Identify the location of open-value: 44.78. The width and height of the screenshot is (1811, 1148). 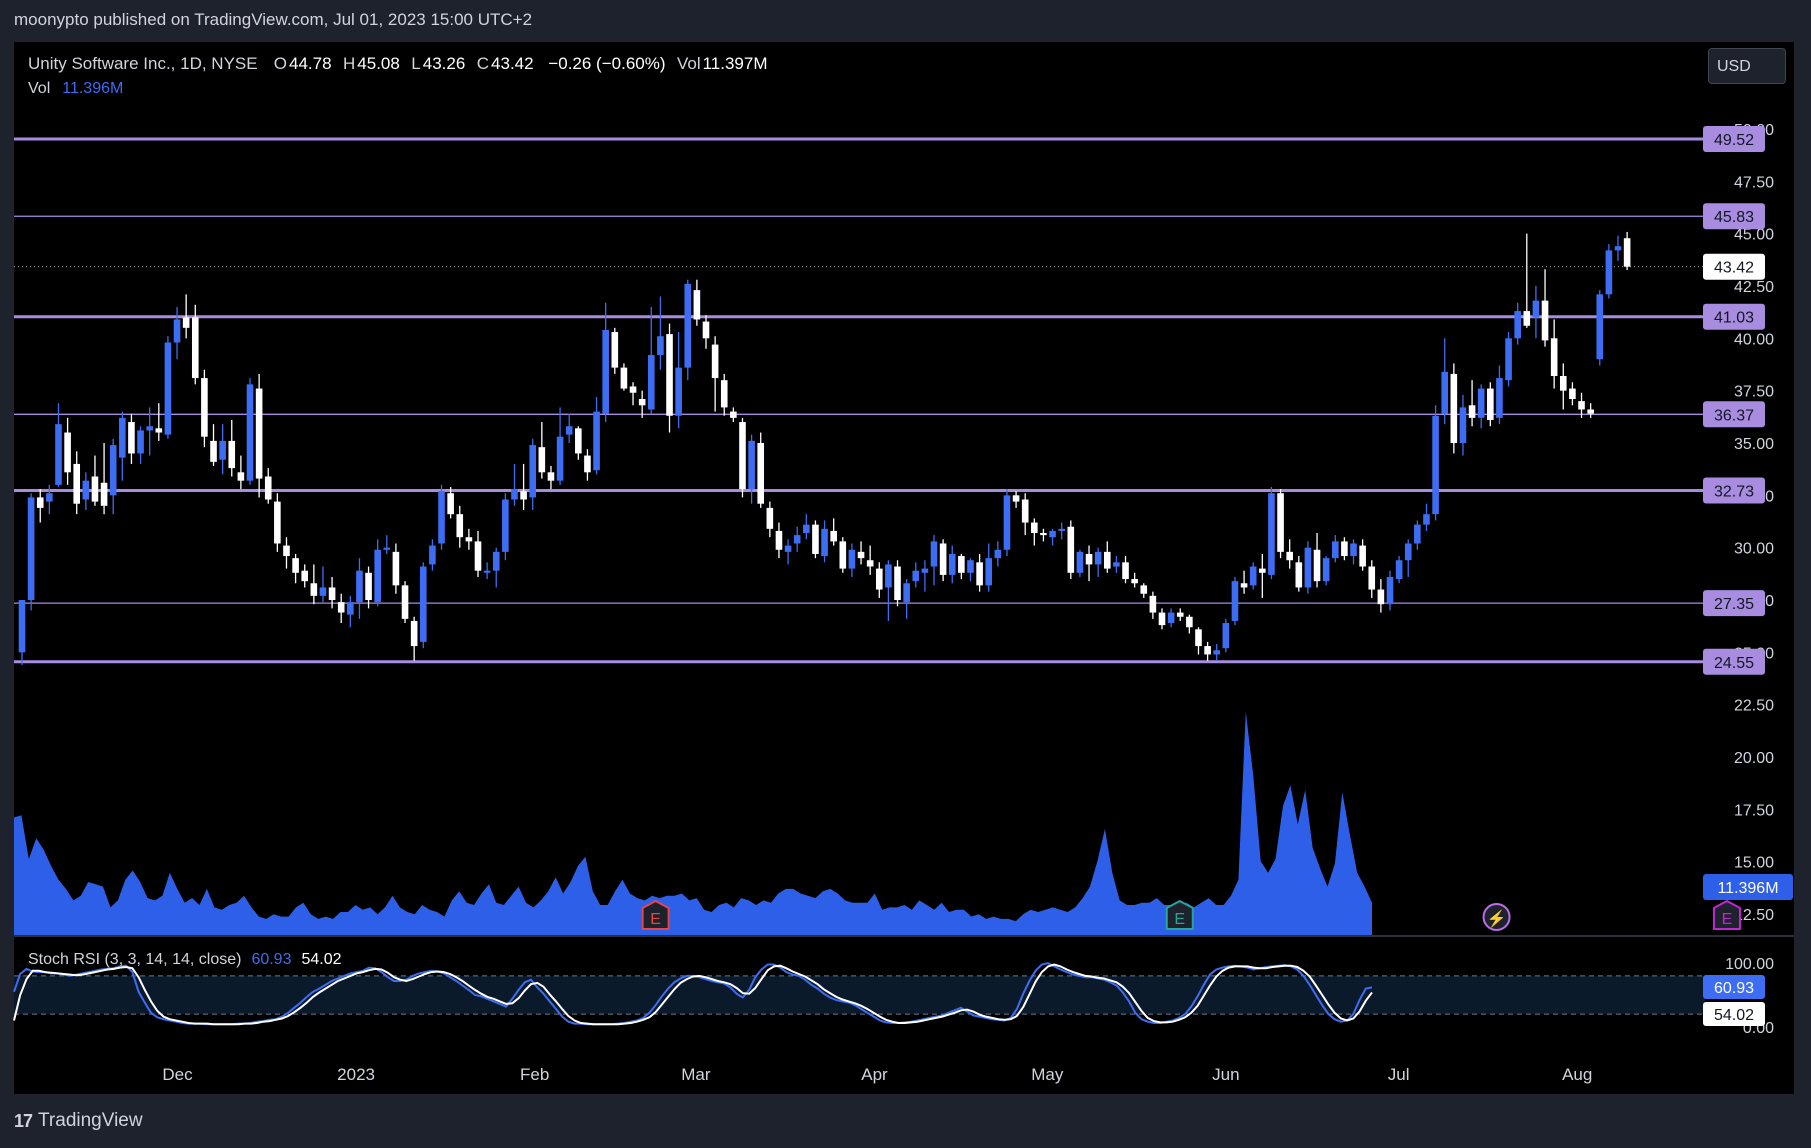
(310, 63).